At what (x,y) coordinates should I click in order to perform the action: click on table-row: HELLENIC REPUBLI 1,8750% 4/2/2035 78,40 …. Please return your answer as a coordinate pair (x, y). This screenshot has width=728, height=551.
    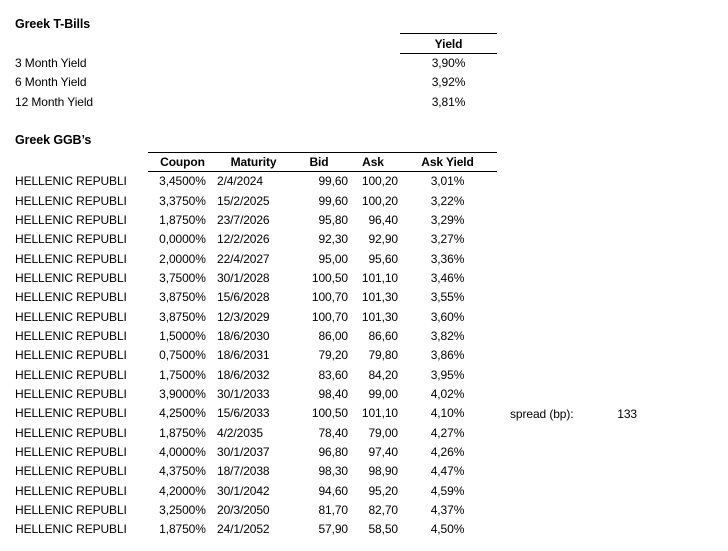
    Looking at the image, I should click on (256, 432).